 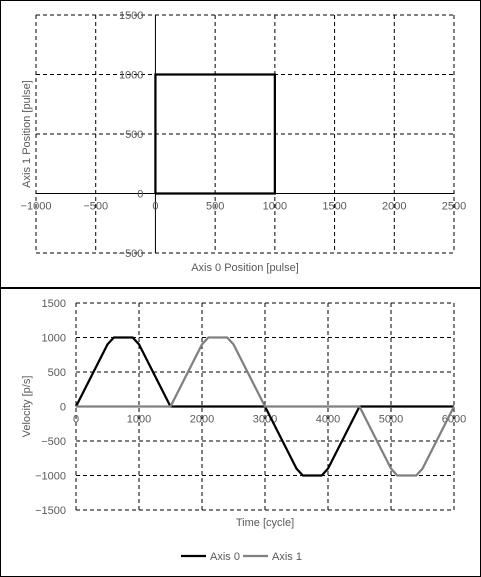 What do you see at coordinates (27, 134) in the screenshot?
I see `y-axis-title: Axis 1 Position [pulse]` at bounding box center [27, 134].